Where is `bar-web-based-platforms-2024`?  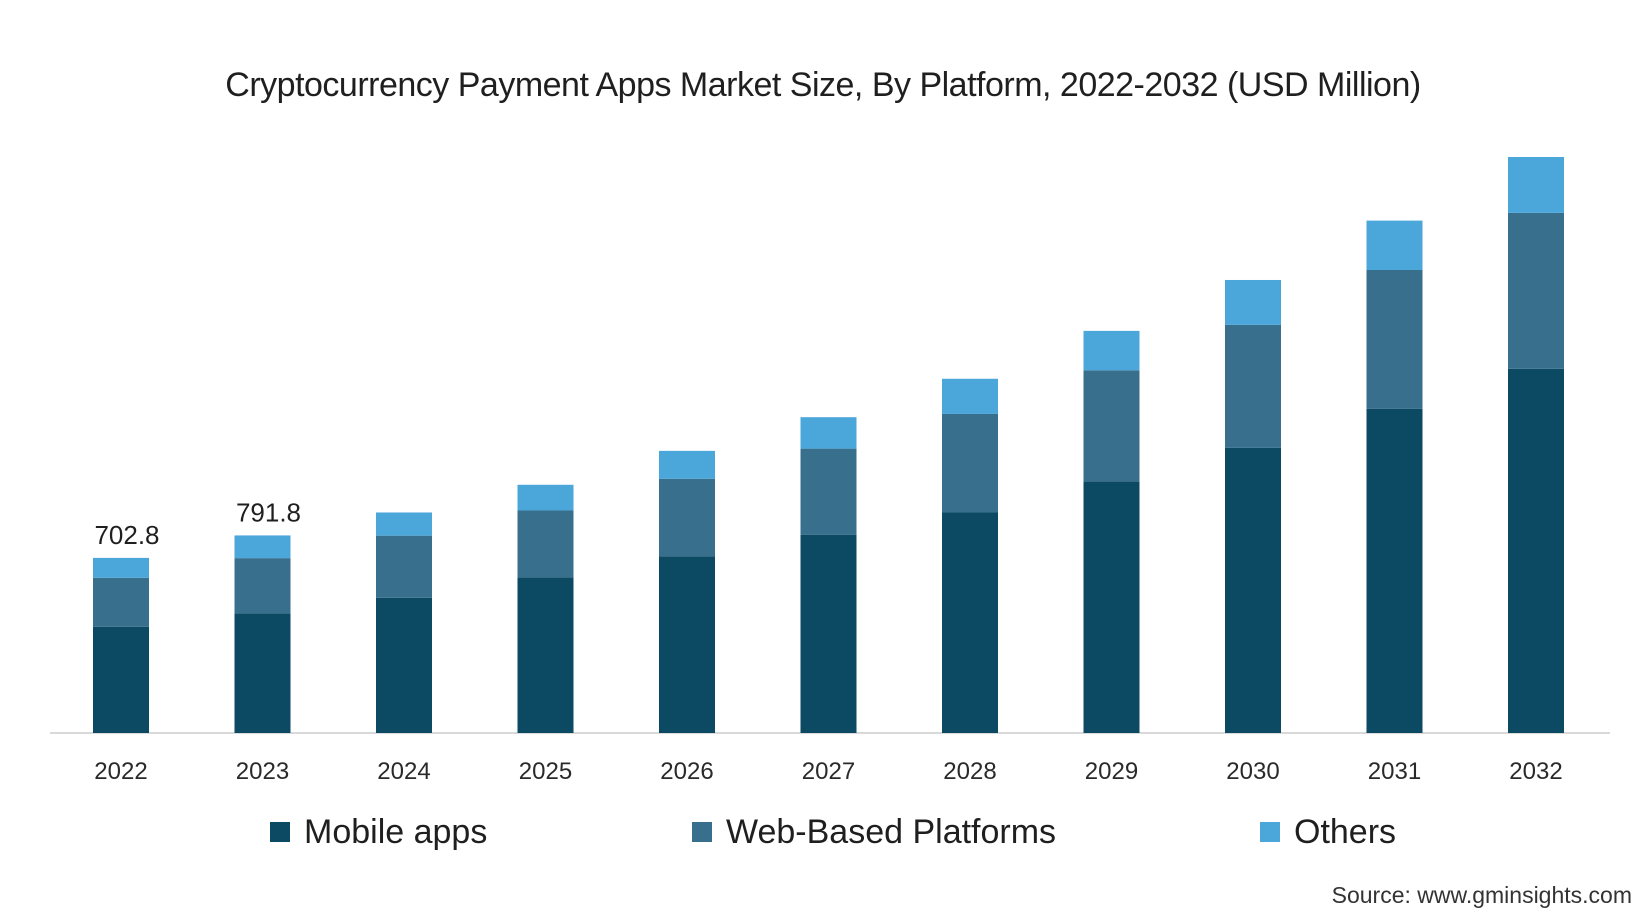 bar-web-based-platforms-2024 is located at coordinates (404, 566).